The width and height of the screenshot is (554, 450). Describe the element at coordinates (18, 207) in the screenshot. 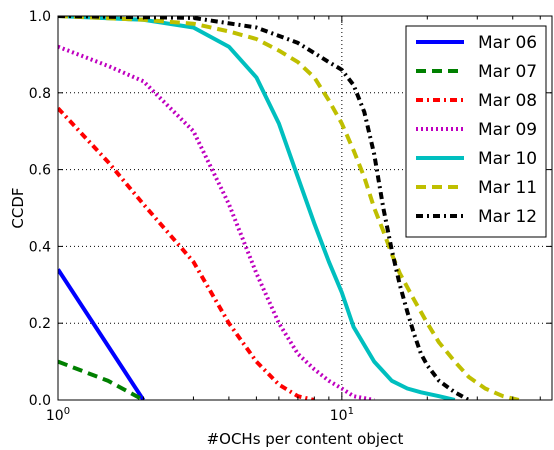

I see `y-axis-label: CCDF` at that location.